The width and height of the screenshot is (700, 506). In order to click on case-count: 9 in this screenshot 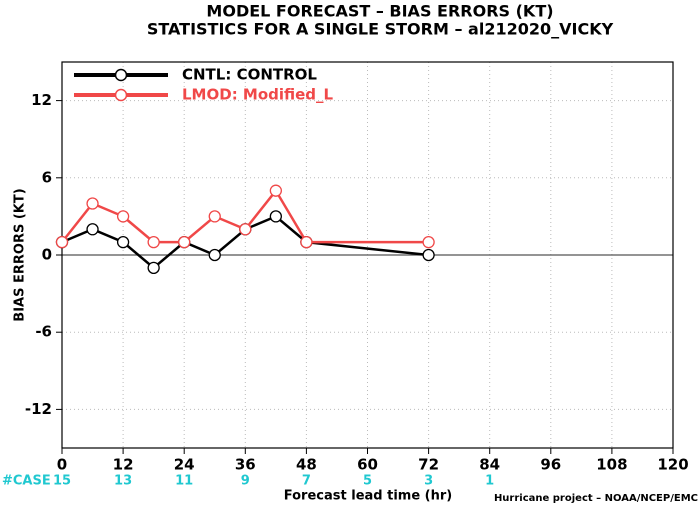, I will do `click(245, 481)`.